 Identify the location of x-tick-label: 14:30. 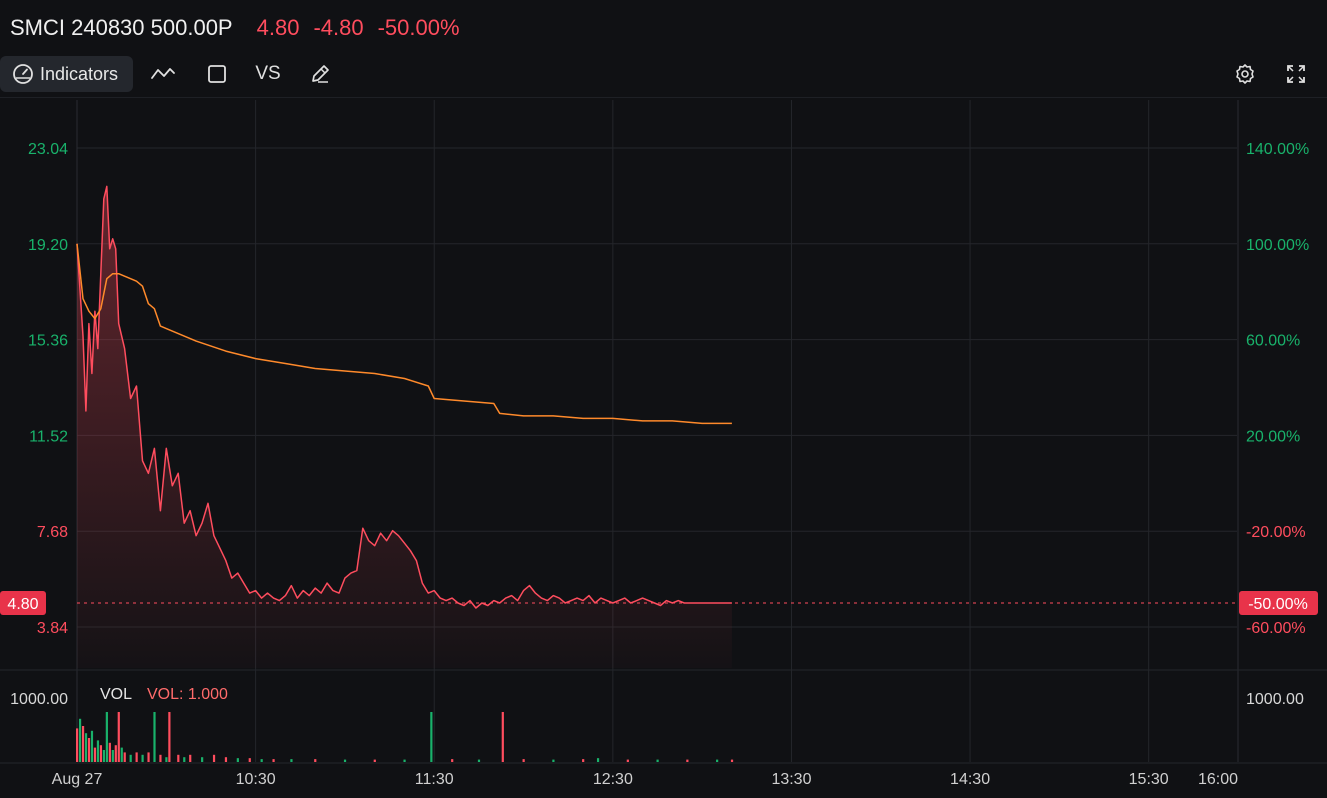
(970, 779).